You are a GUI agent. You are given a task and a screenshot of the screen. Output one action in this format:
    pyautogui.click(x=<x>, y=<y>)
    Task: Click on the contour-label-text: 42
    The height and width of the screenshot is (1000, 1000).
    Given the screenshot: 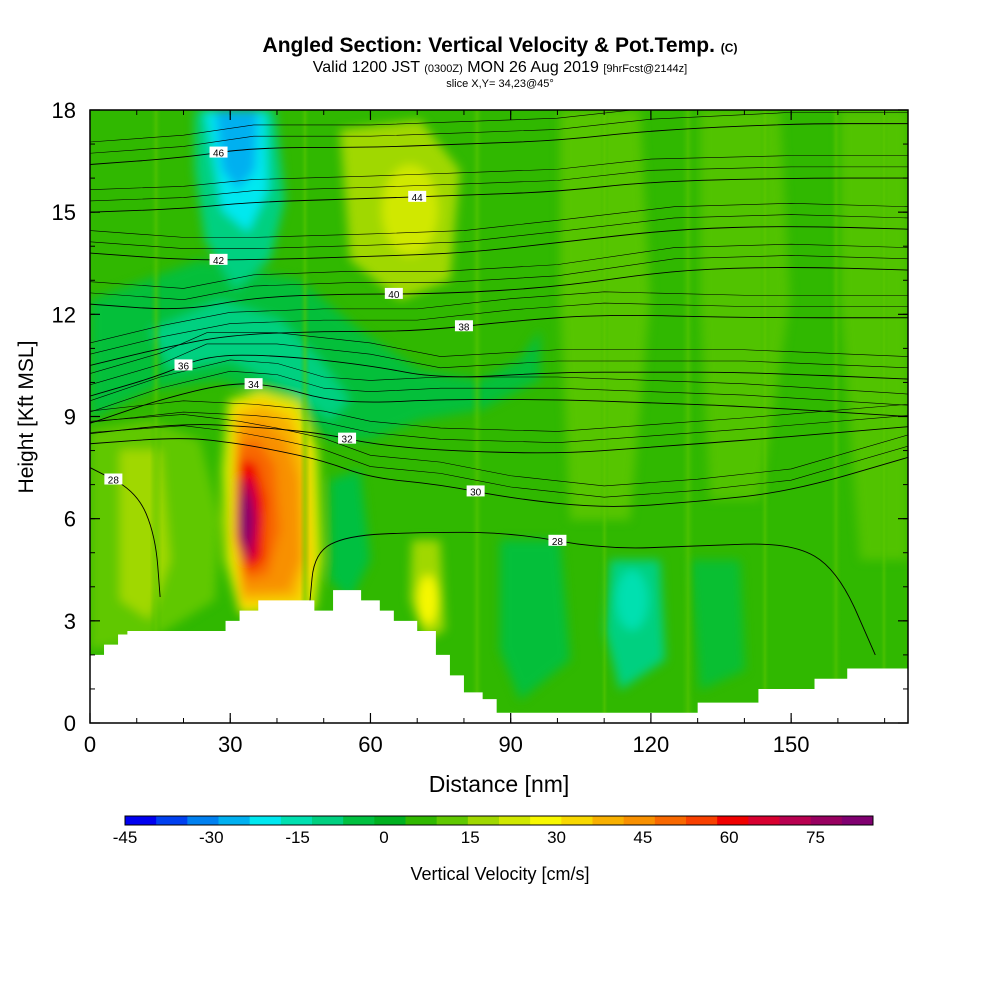 What is the action you would take?
    pyautogui.click(x=219, y=261)
    